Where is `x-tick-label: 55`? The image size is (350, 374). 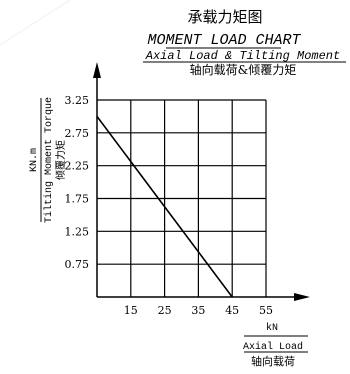 x-tick-label: 55 is located at coordinates (266, 310).